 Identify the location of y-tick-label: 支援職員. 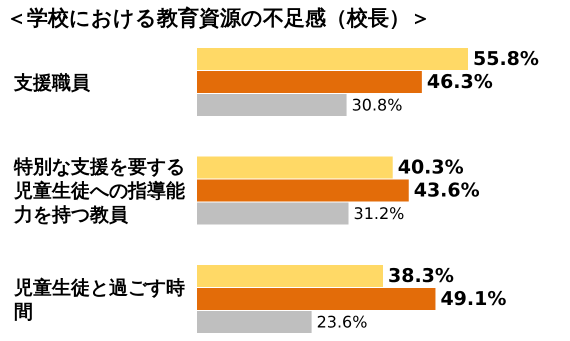
(52, 82).